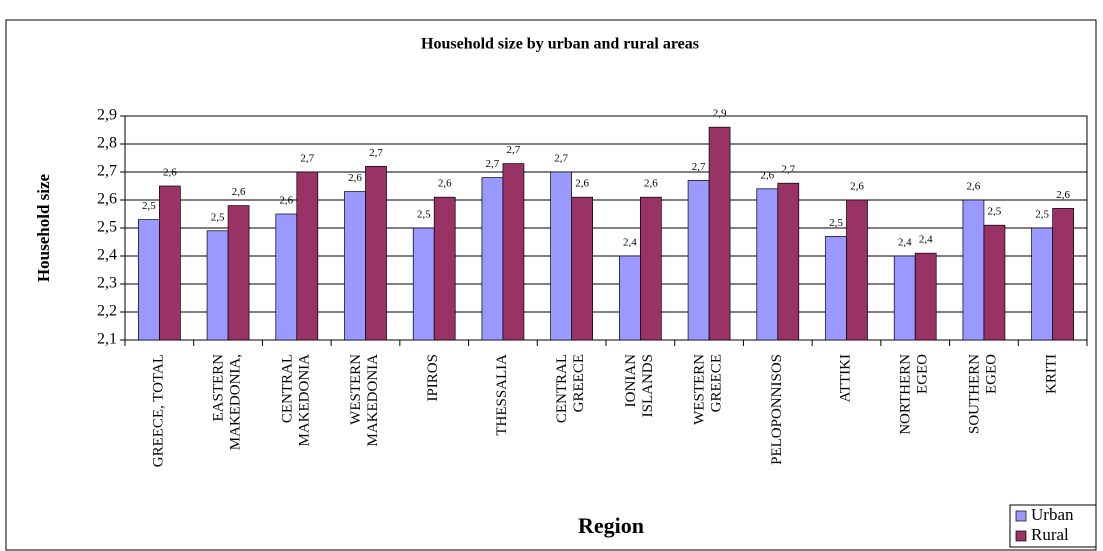 The height and width of the screenshot is (551, 1103). I want to click on x-tick-label-line: ATTIKI, so click(846, 378).